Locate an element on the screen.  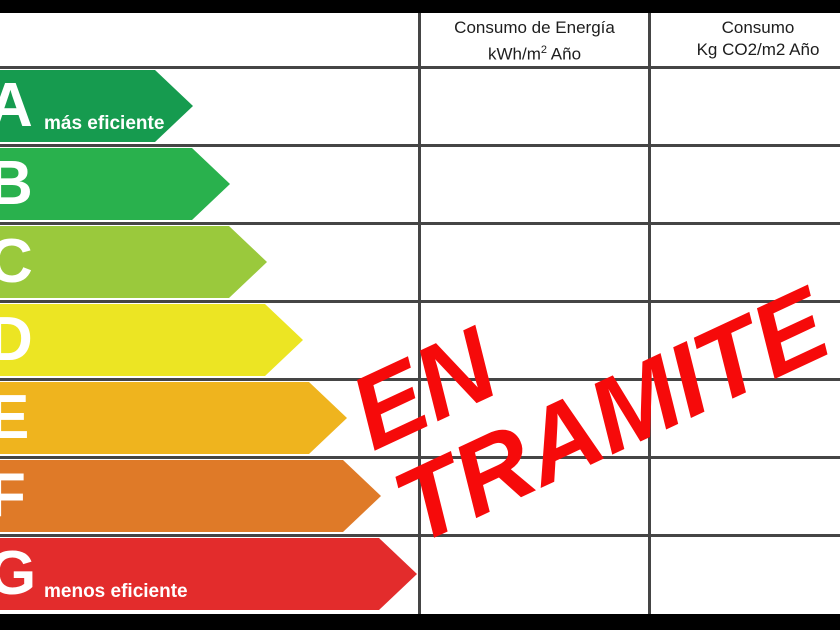
header-consumo-energia: Consumo de Energía kWh/m2 Año is located at coordinates (534, 41).